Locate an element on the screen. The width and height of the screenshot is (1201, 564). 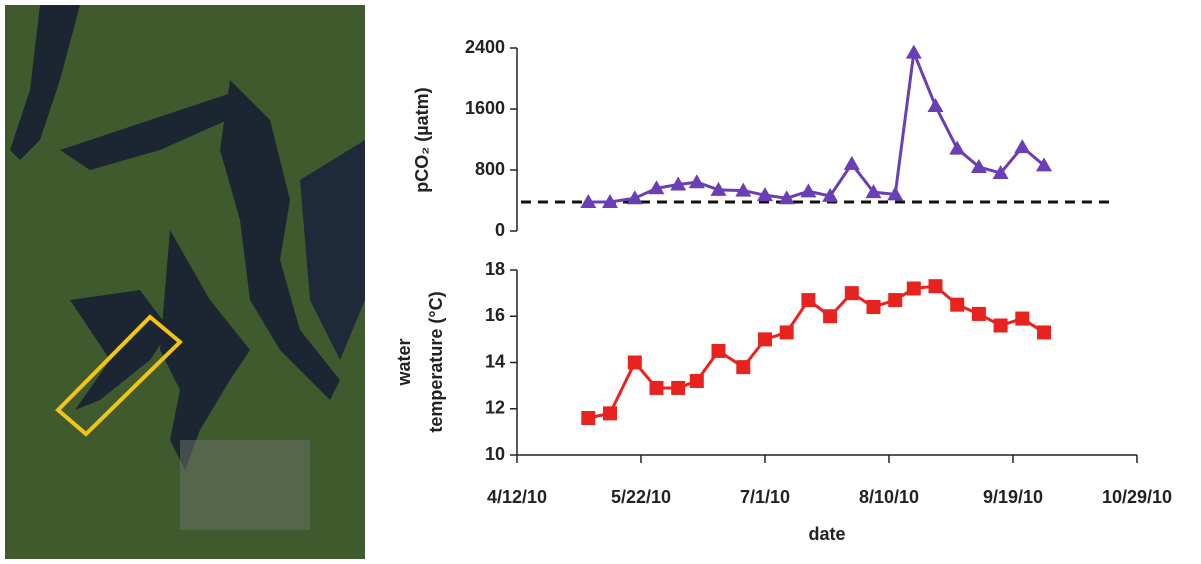
y-tick-label: 16 is located at coordinates (495, 315).